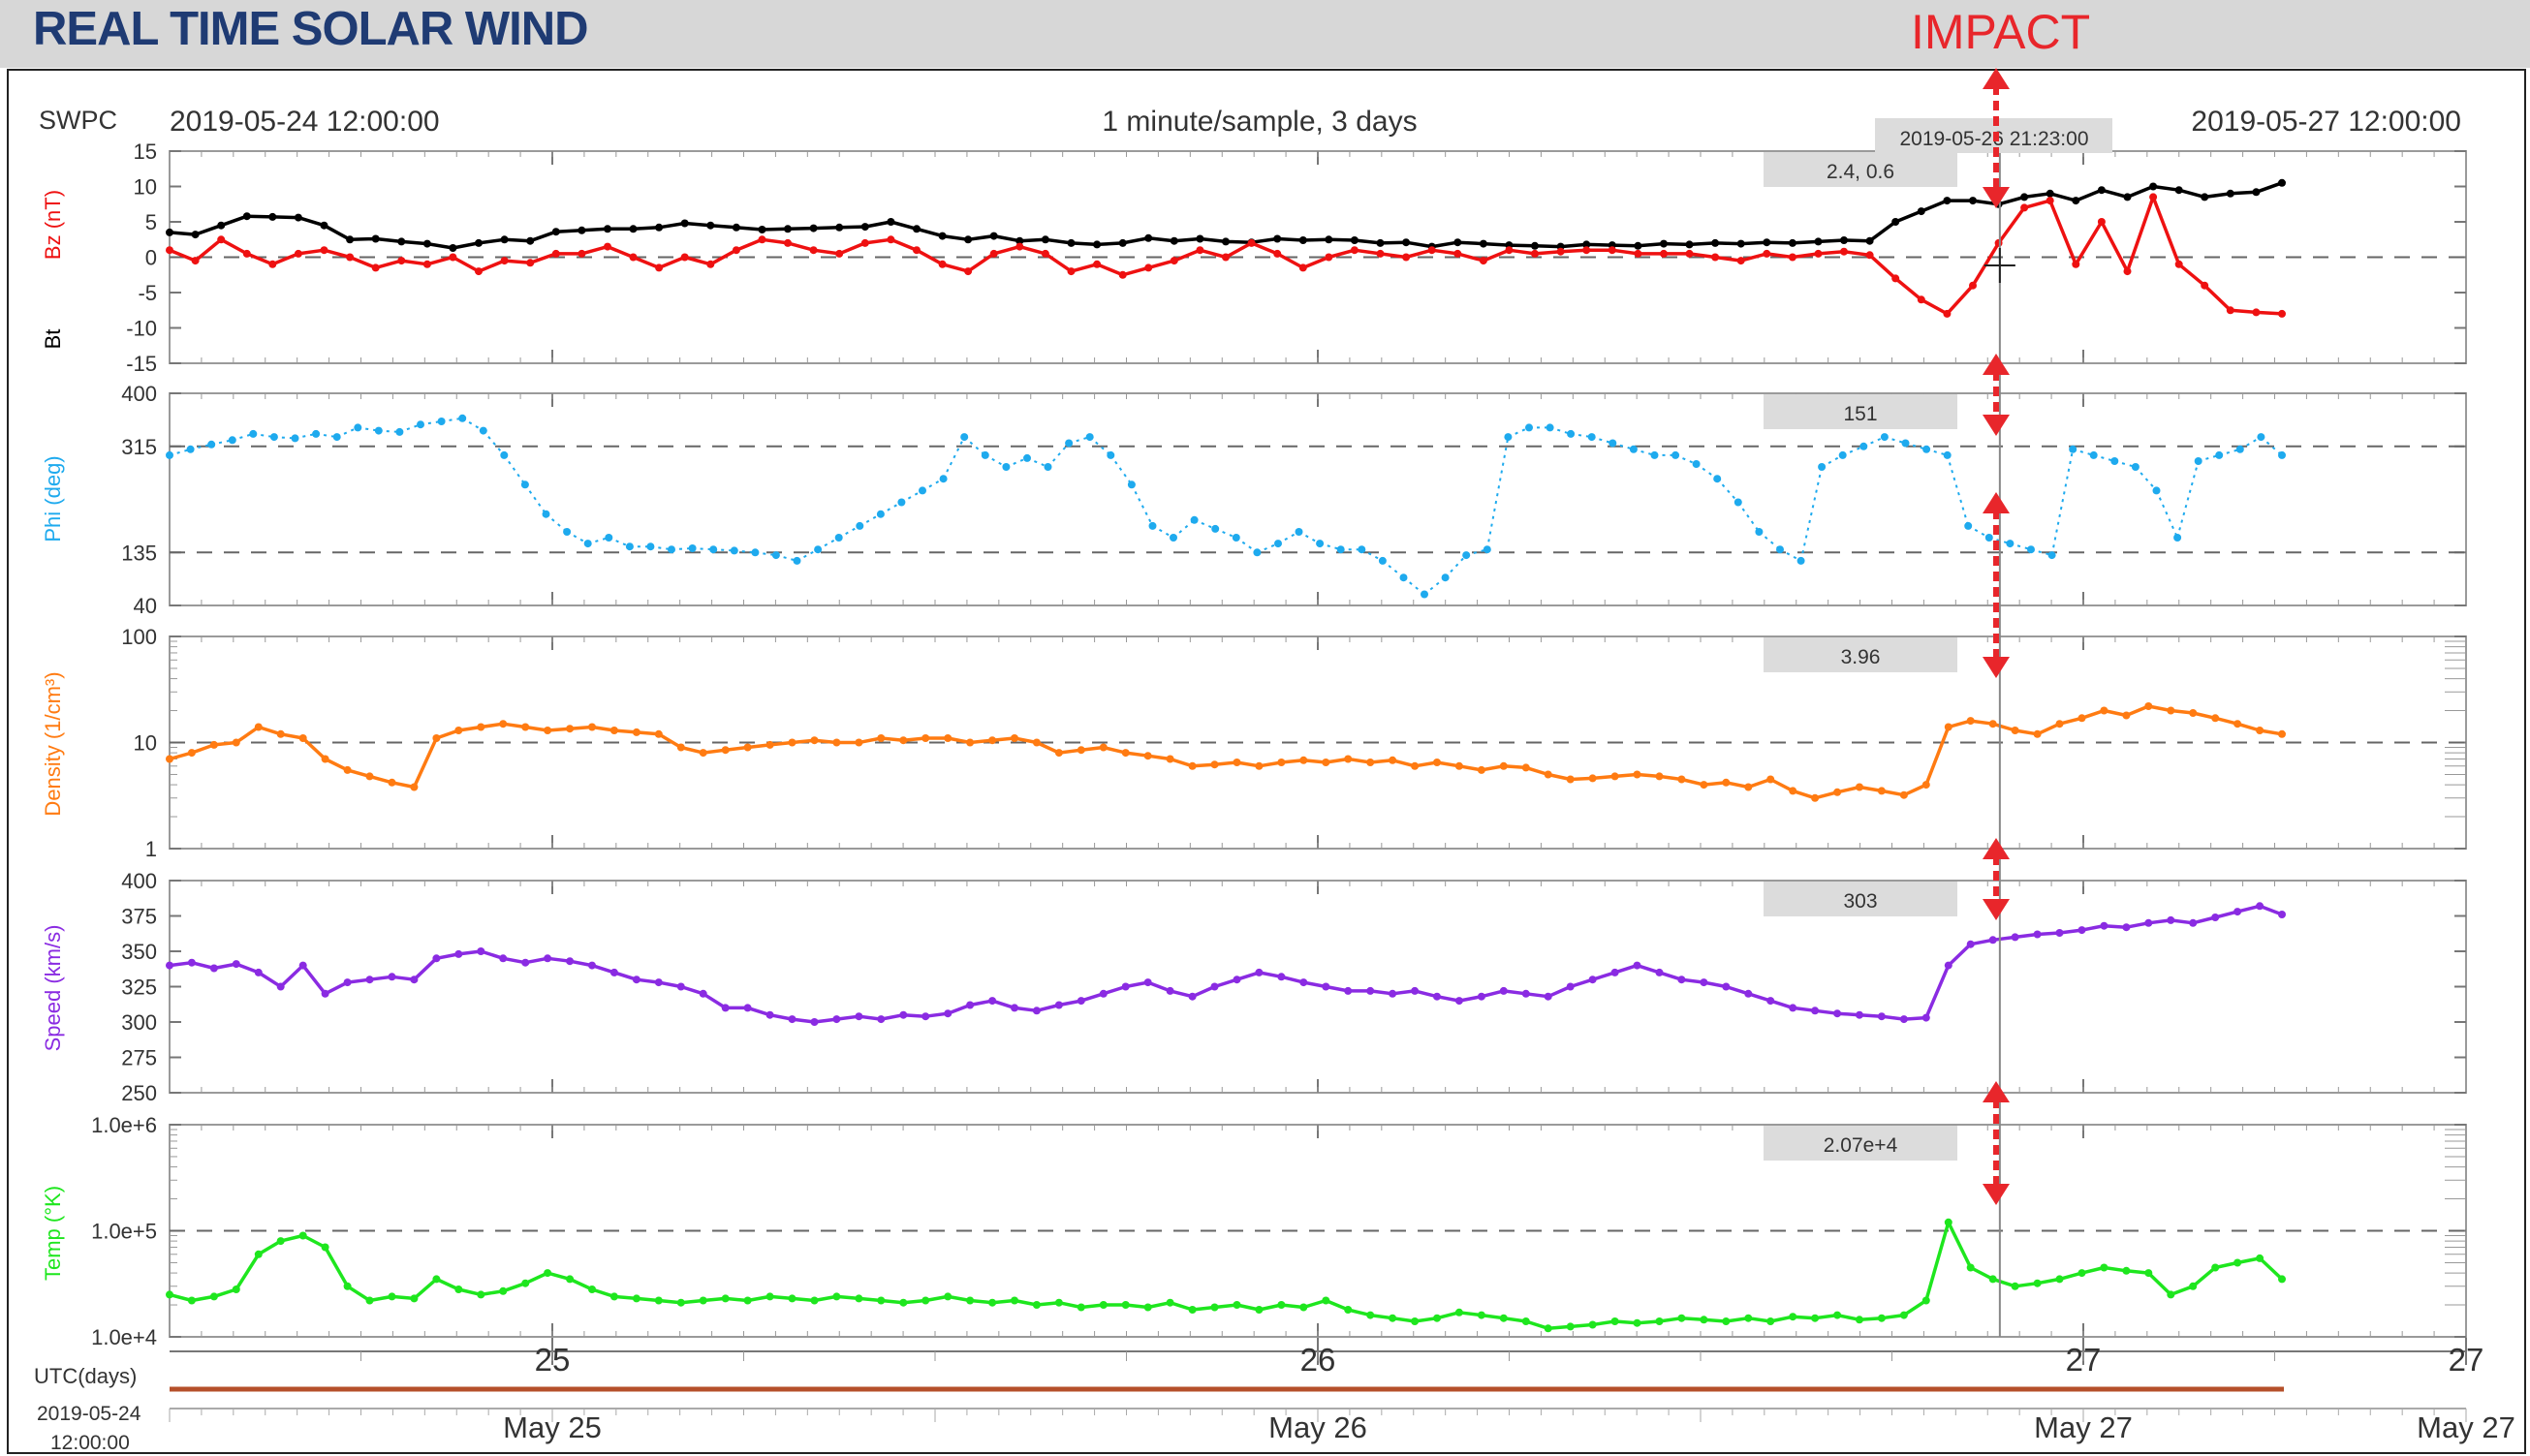  I want to click on y-tick-label-speed: 400, so click(139, 881).